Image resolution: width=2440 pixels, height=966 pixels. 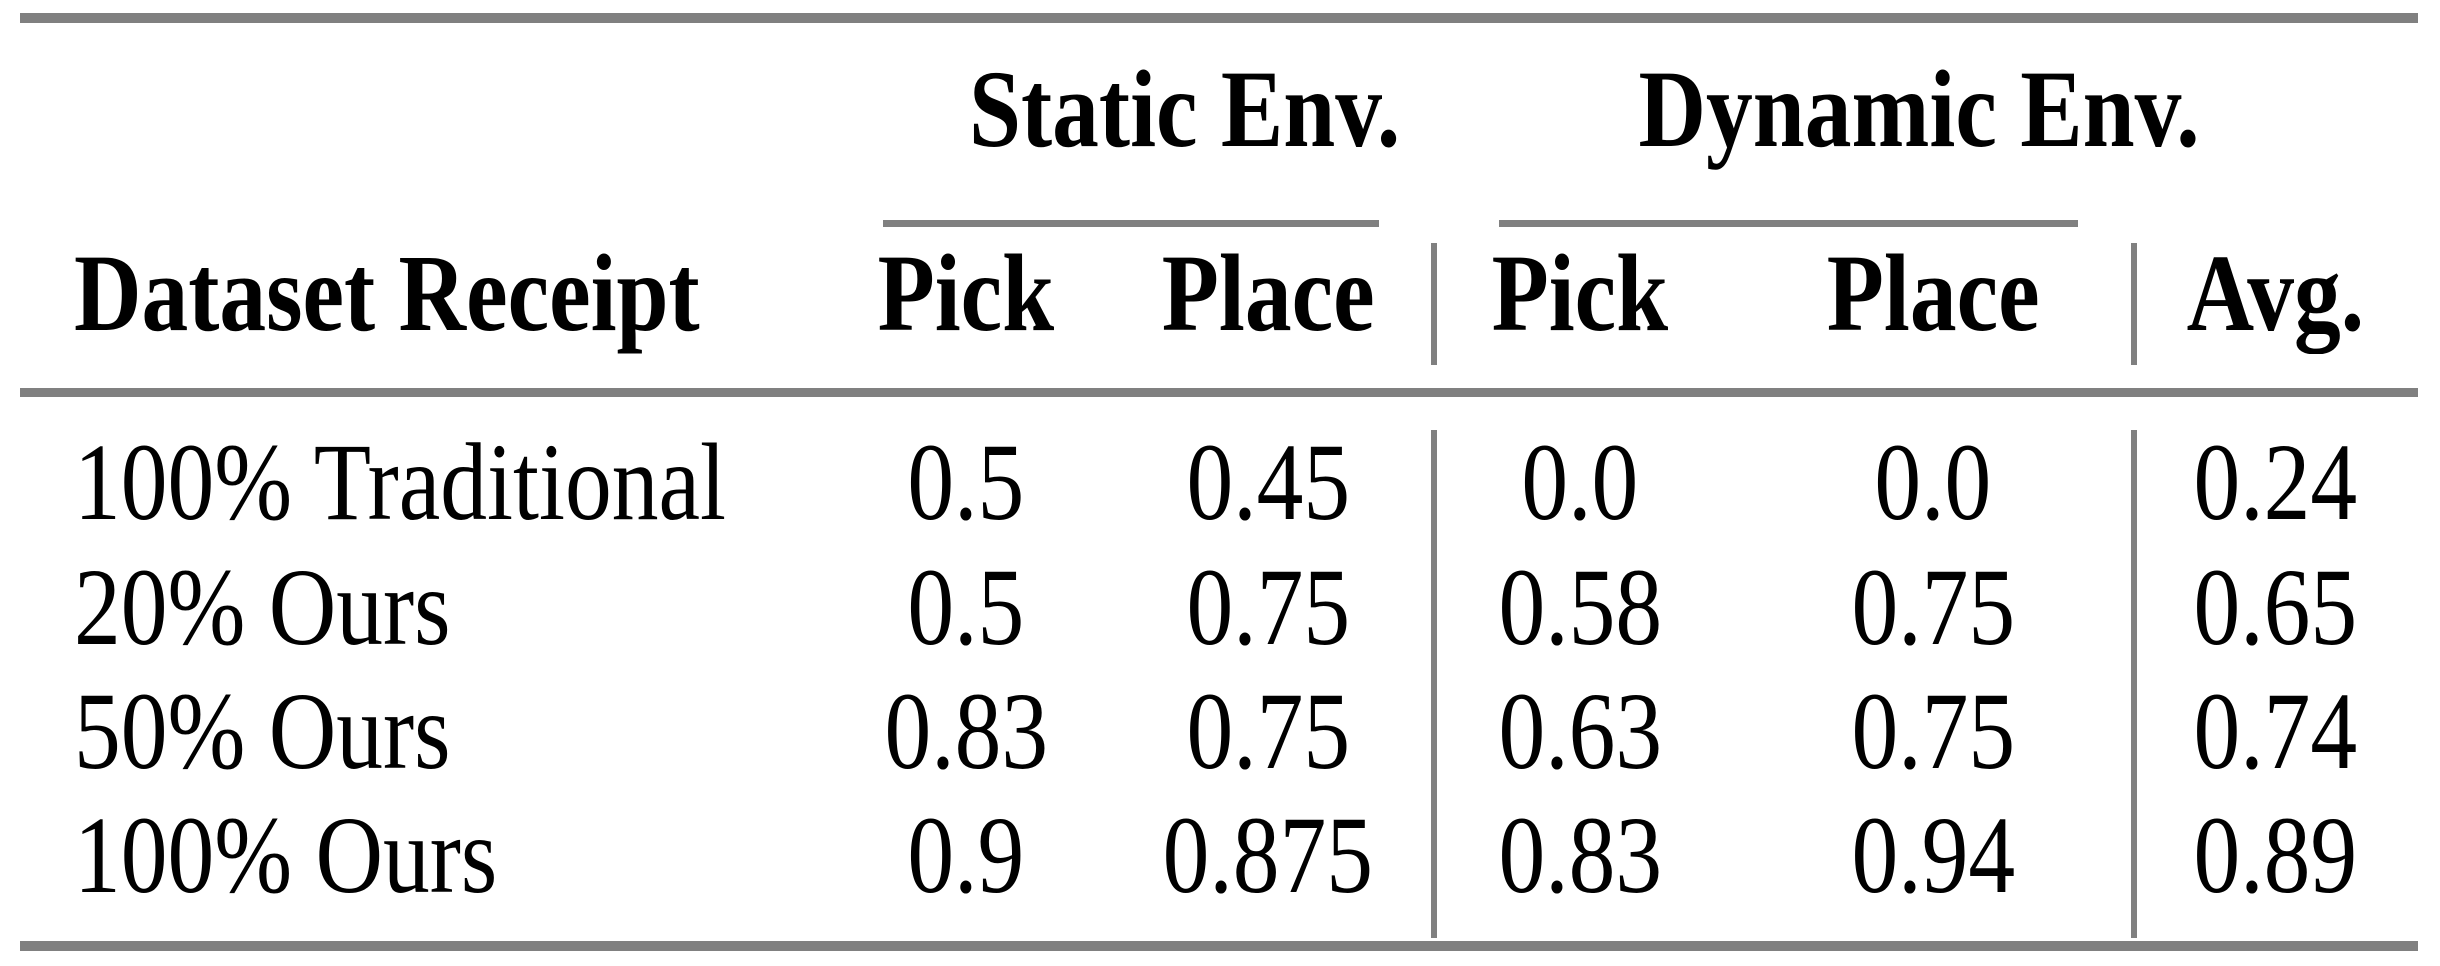 I want to click on avg-value: 0.89, so click(x=2257, y=855).